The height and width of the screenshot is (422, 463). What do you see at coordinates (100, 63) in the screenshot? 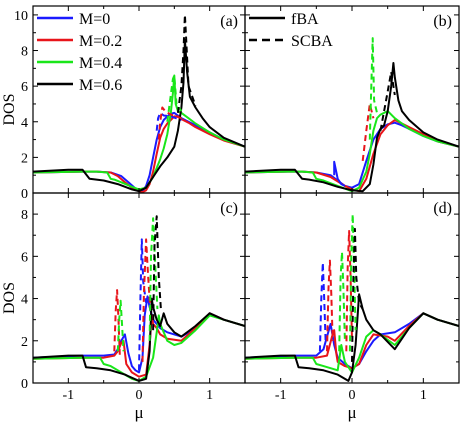
I see `panel-a-legend-label-2: M=0.4` at bounding box center [100, 63].